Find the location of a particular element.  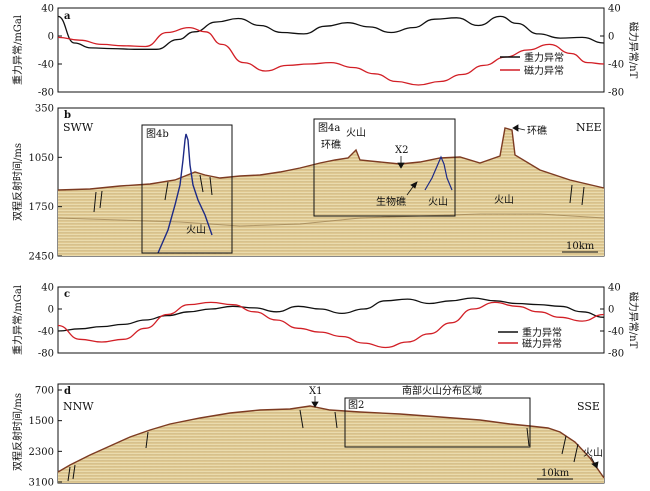

direction-nee: NEE is located at coordinates (589, 127).